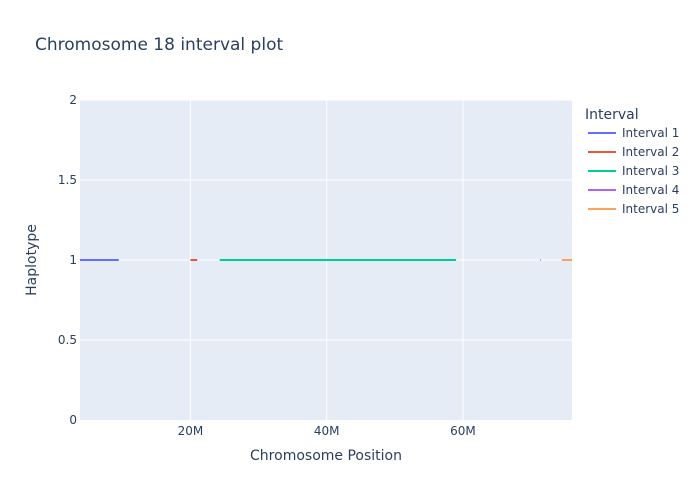  What do you see at coordinates (67, 180) in the screenshot?
I see `y-tick-label: 1.5` at bounding box center [67, 180].